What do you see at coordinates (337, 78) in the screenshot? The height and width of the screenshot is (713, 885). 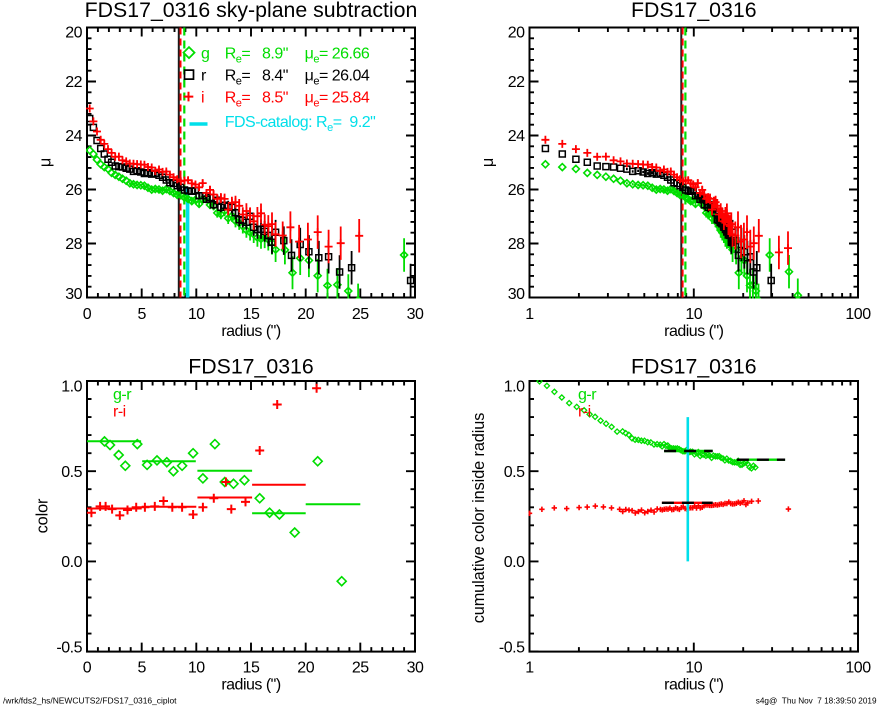 I see `svg-text: μe= 26.04` at bounding box center [337, 78].